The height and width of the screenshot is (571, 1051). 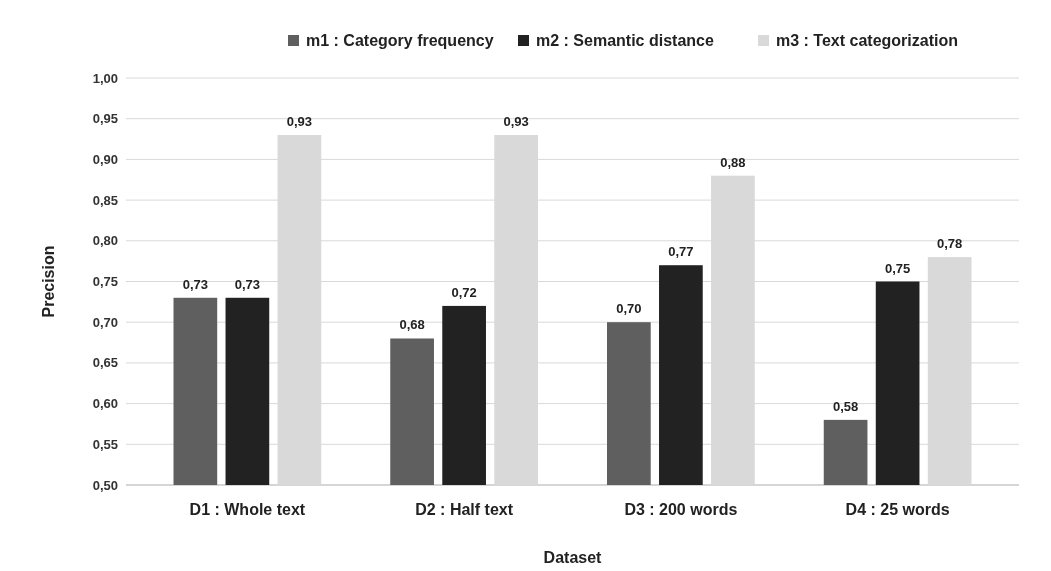 What do you see at coordinates (105, 444) in the screenshot?
I see `y-tick-label: 0,55` at bounding box center [105, 444].